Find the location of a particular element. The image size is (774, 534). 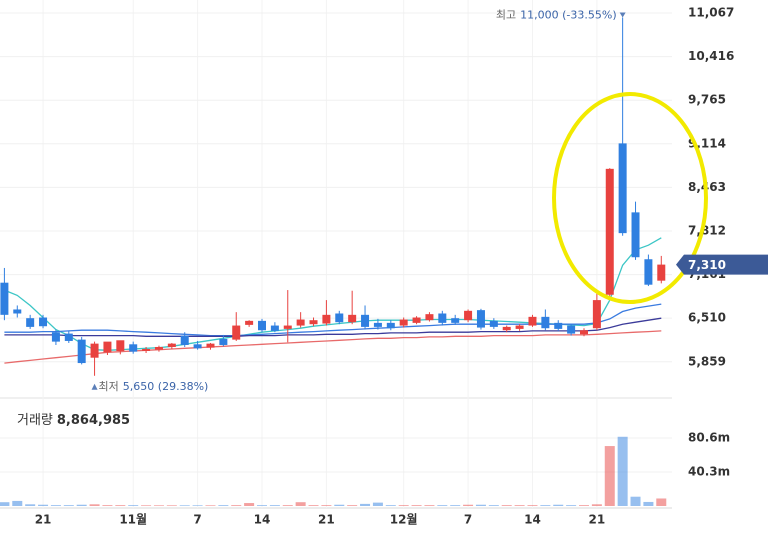

low-title: 최저 is located at coordinates (109, 386).